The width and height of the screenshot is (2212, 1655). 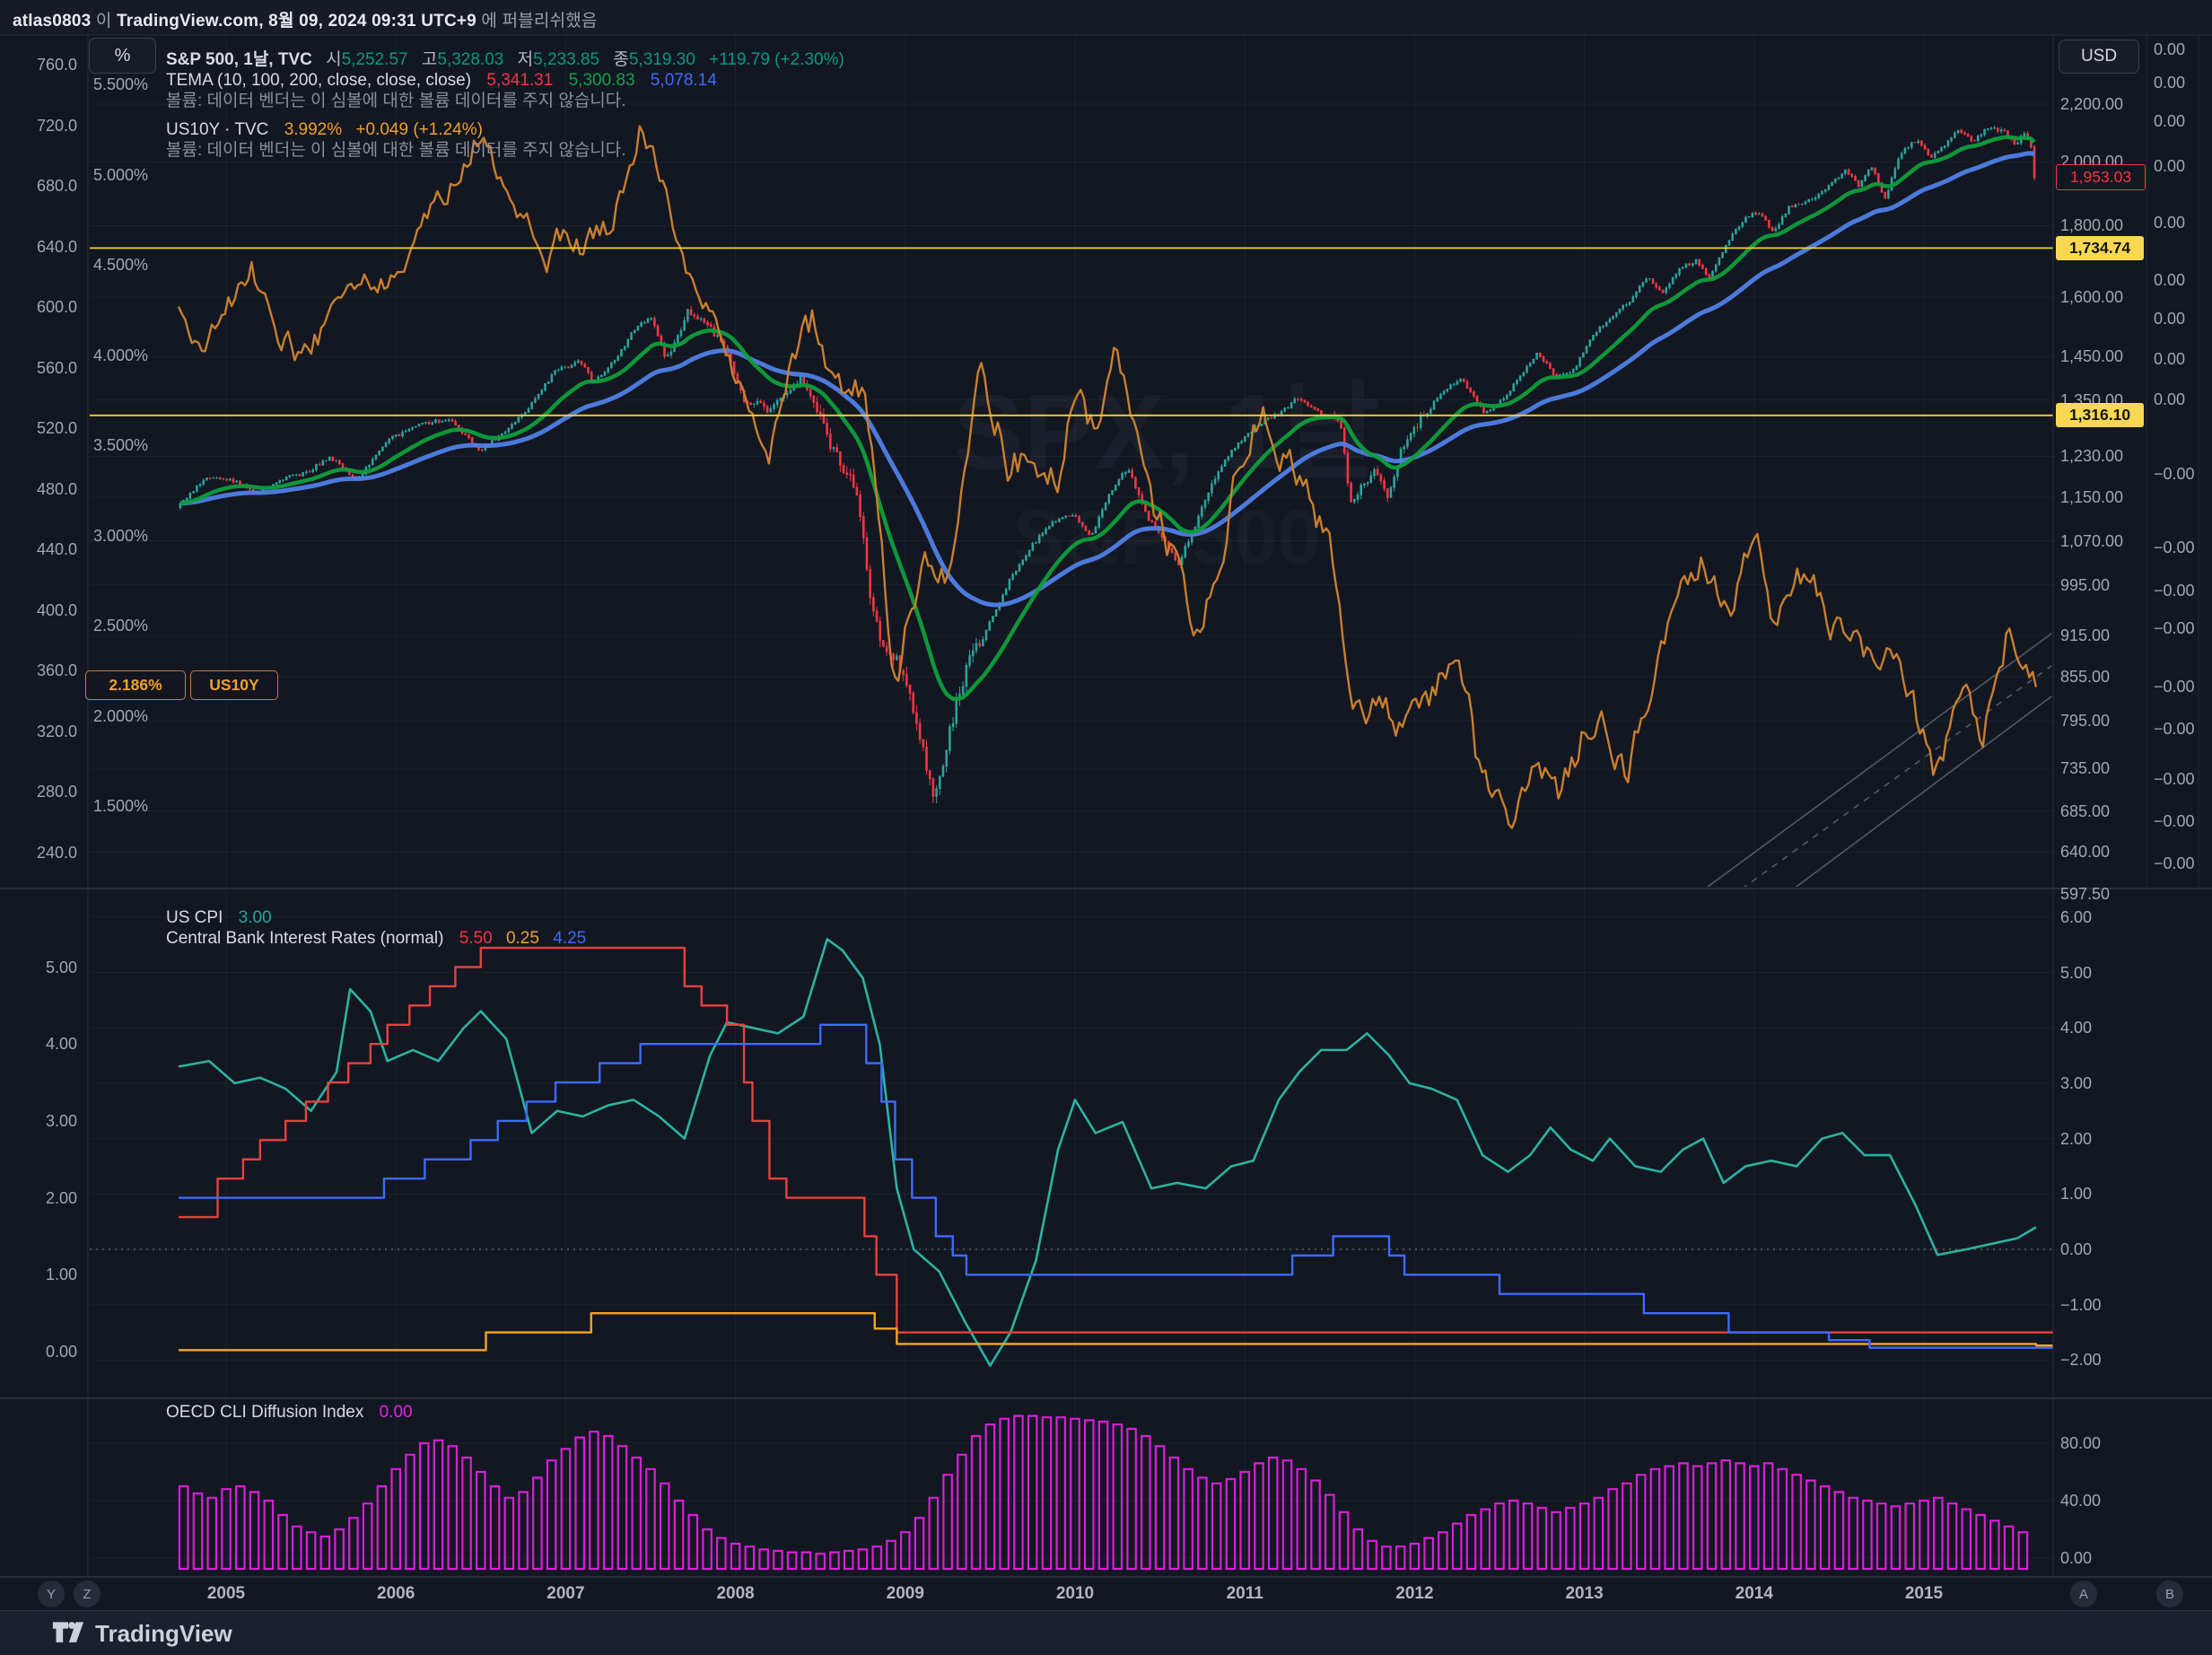 I want to click on legend-us10y-row: US10Y · TVC 3.992% +0.049 (+1.24%), so click(x=505, y=130).